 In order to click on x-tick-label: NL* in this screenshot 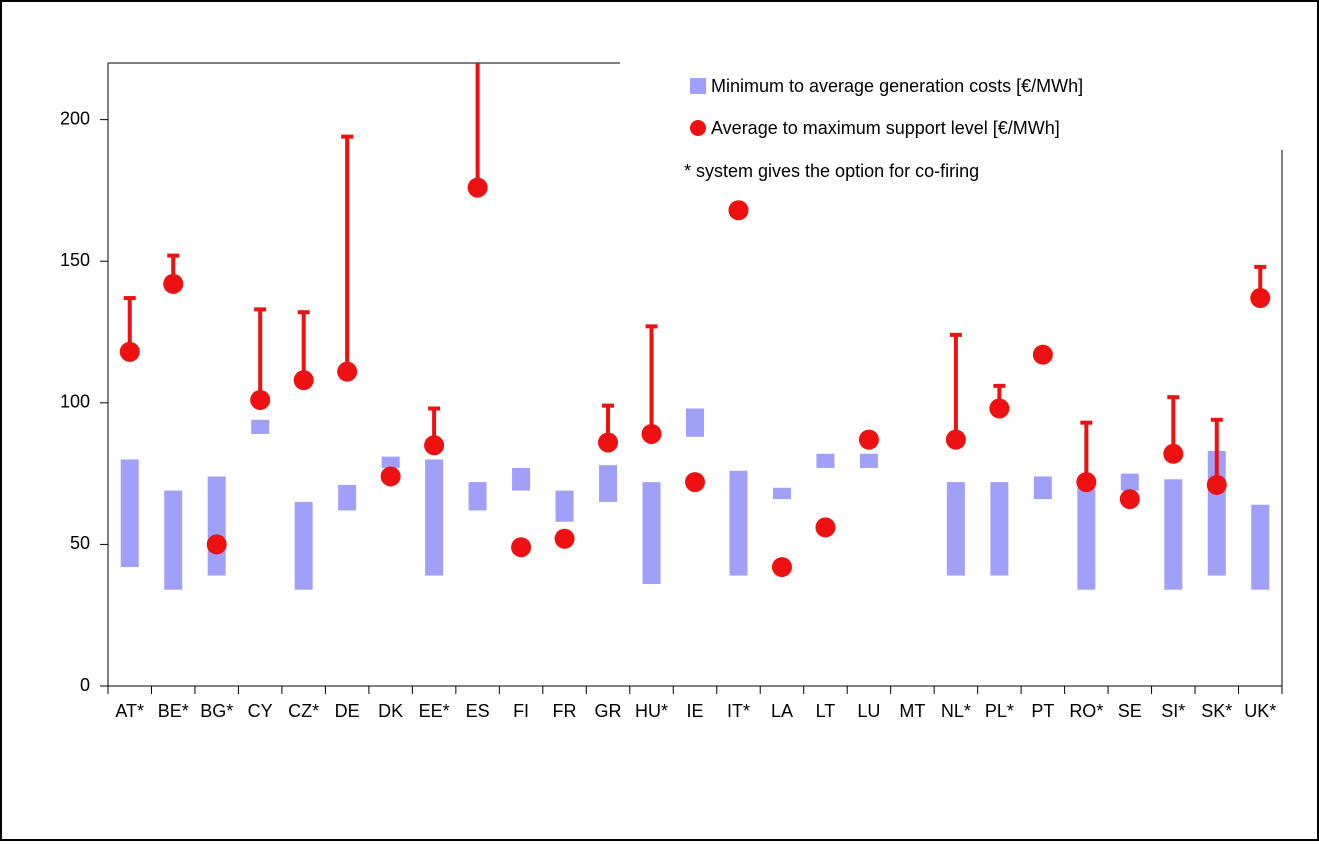, I will do `click(956, 711)`.